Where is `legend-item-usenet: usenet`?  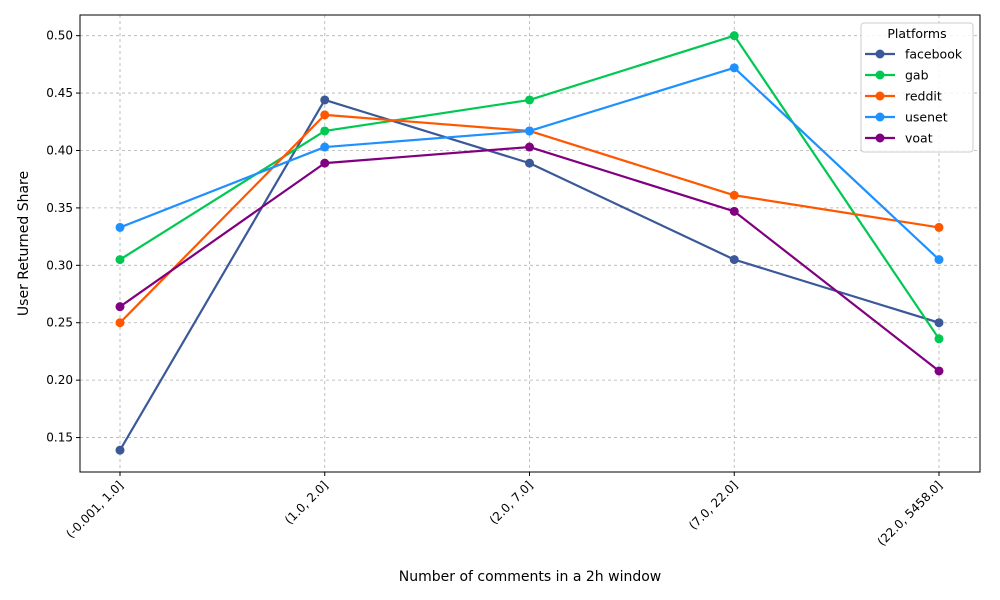 legend-item-usenet: usenet is located at coordinates (906, 117).